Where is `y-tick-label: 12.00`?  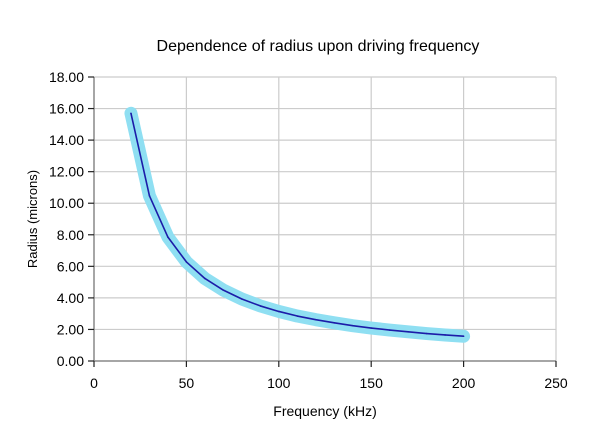
y-tick-label: 12.00 is located at coordinates (66, 172).